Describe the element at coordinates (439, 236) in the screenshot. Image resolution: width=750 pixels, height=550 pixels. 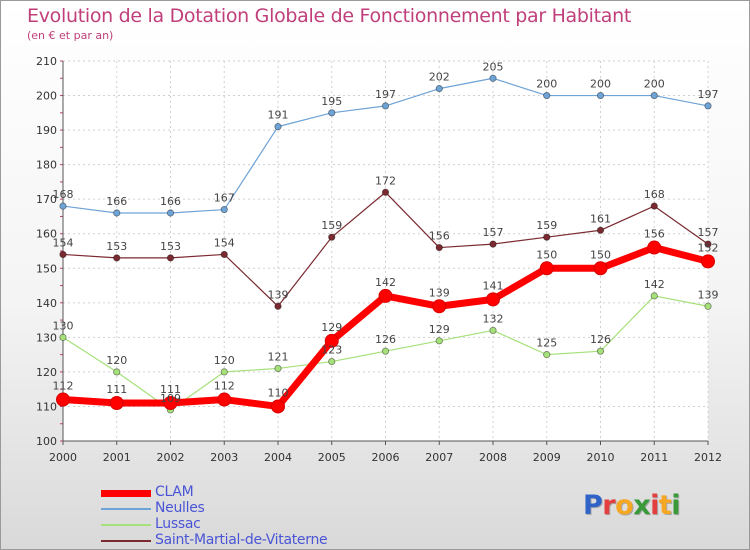
I see `data-label-saint-martial-de-vitaterne: 156` at that location.